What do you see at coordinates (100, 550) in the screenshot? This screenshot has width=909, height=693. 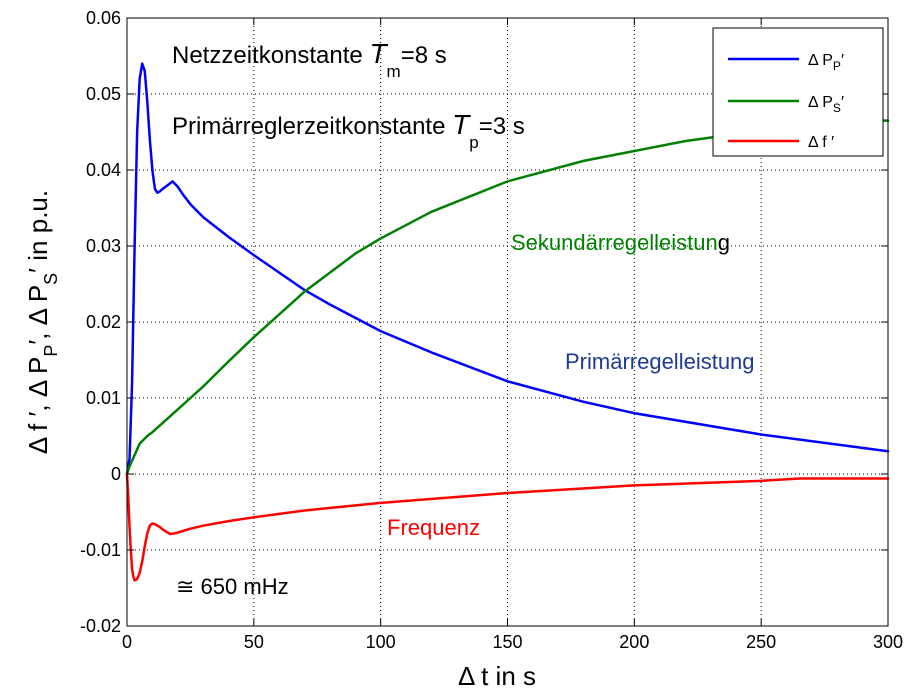 I see `y-tick-label: -0.01` at bounding box center [100, 550].